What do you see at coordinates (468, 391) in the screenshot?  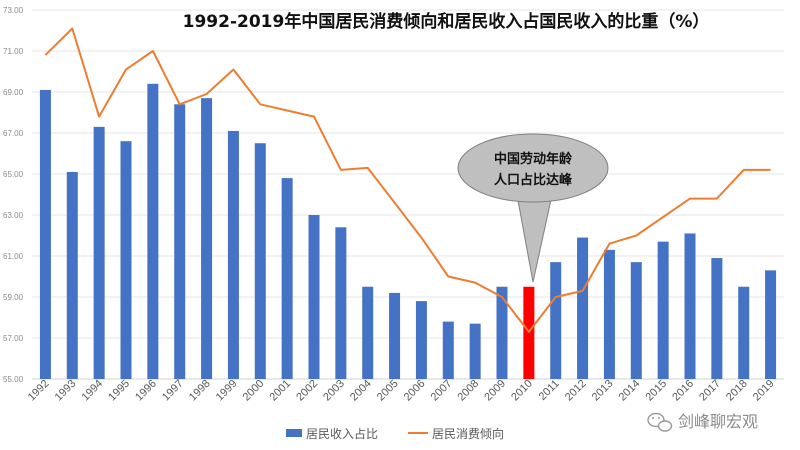 I see `x-tick-label: 2008` at bounding box center [468, 391].